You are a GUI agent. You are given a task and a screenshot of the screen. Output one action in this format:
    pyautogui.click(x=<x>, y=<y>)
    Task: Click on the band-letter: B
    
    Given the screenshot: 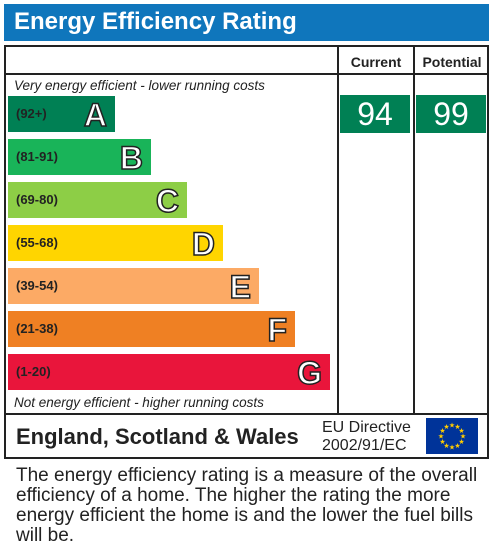 What is the action you would take?
    pyautogui.click(x=131, y=158)
    